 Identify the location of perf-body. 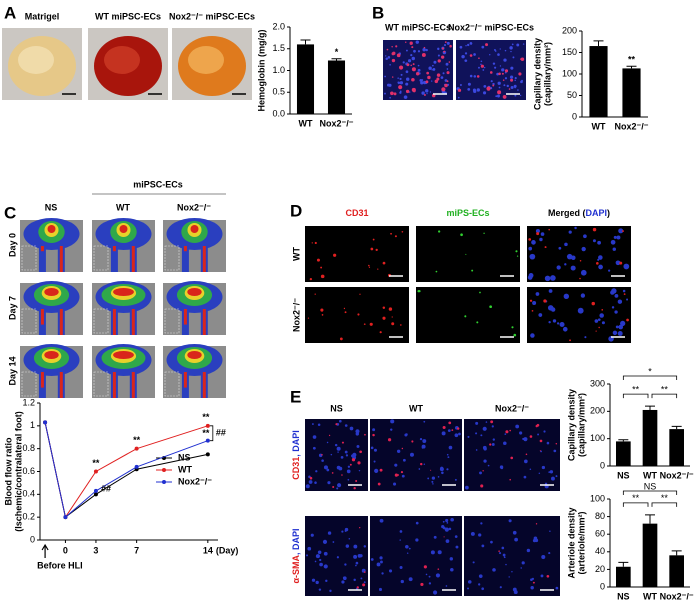
(194, 292).